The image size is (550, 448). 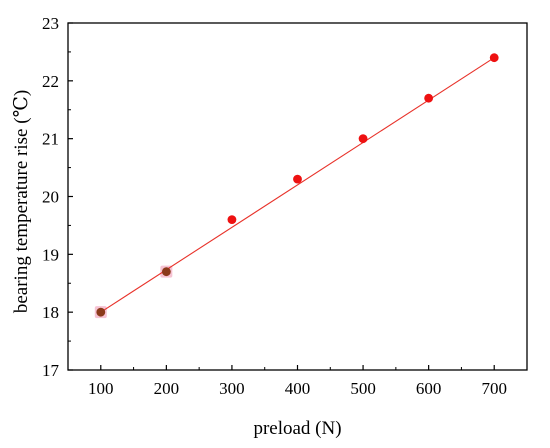 I want to click on x-tick-label: 100, so click(x=101, y=388).